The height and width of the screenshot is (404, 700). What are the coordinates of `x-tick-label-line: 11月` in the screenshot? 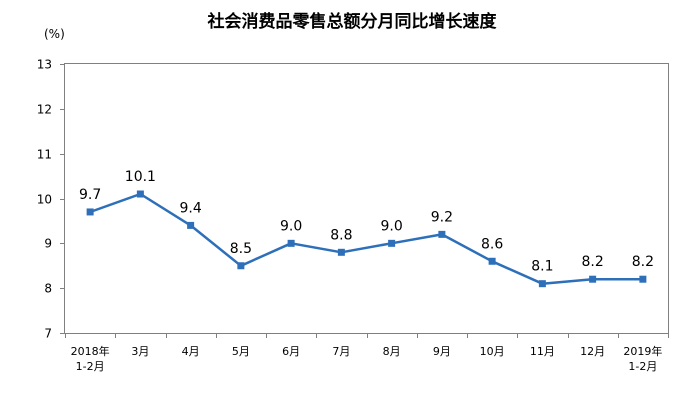 It's located at (542, 351).